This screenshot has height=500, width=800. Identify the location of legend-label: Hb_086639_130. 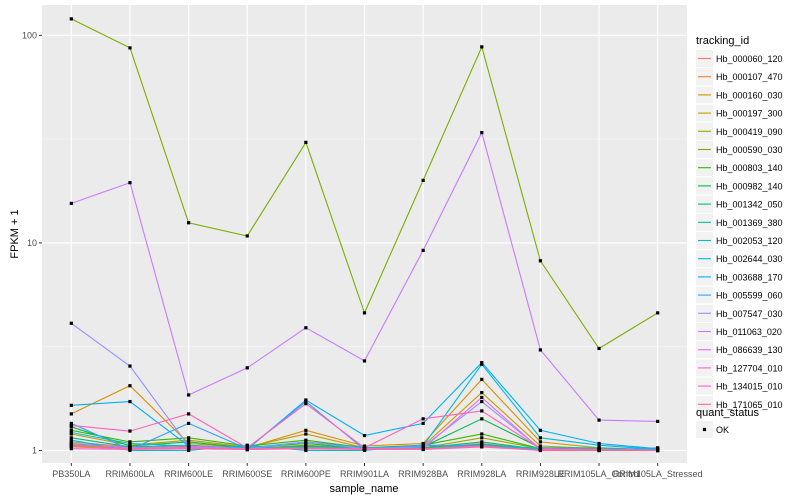
(749, 350).